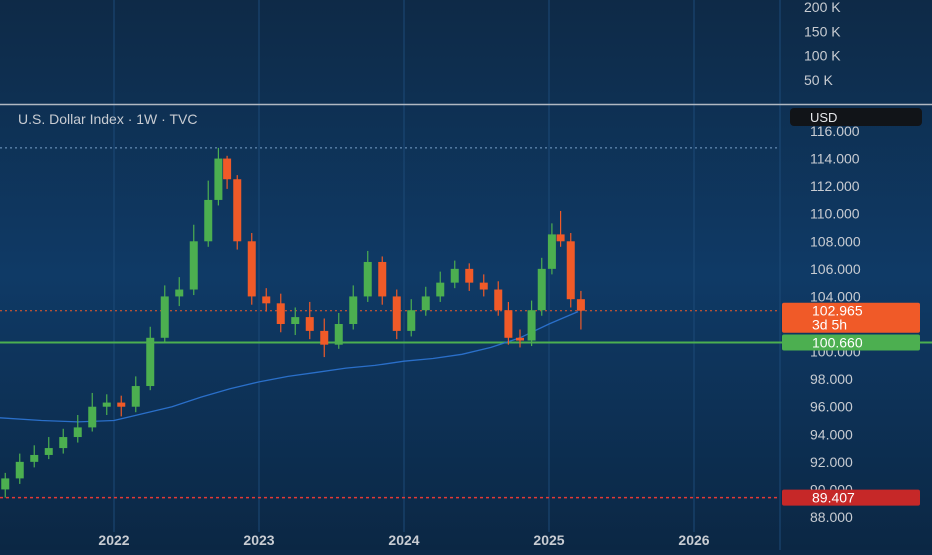  I want to click on price-tick-label: 110.000, so click(835, 214).